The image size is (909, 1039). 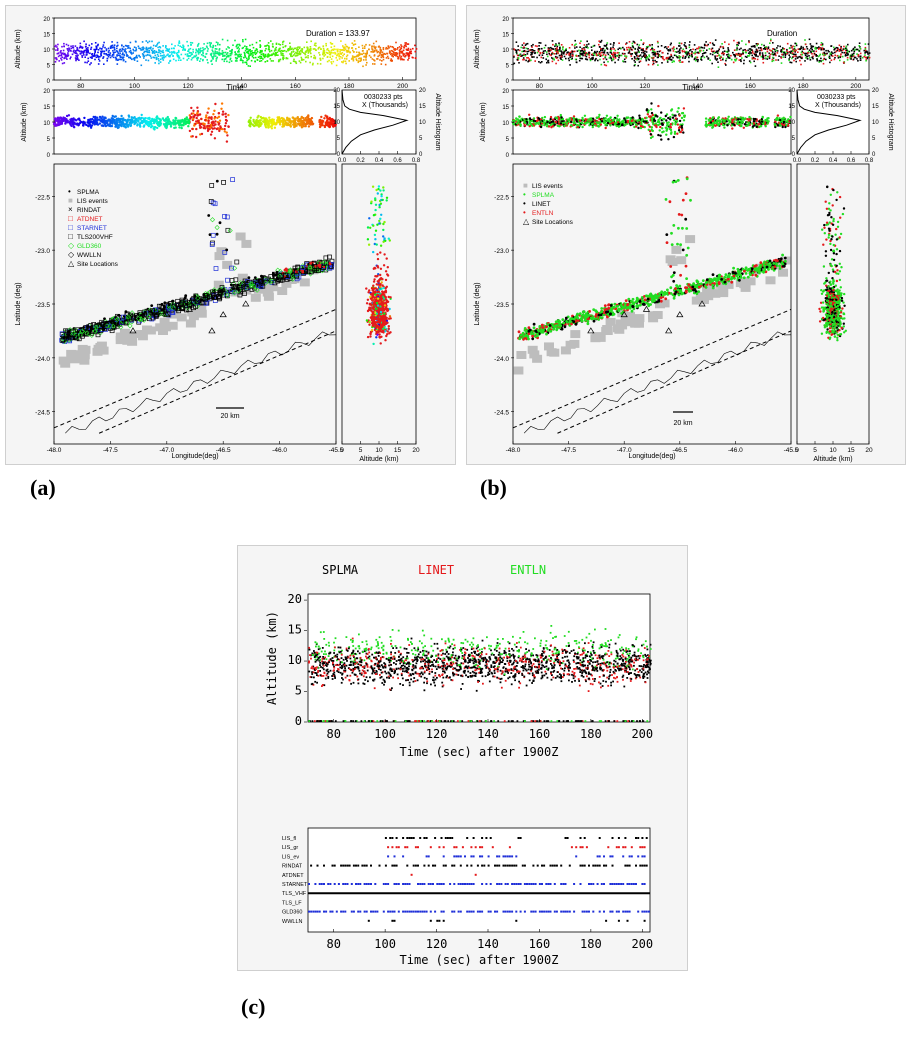 I want to click on dashed-line, so click(x=195, y=368).